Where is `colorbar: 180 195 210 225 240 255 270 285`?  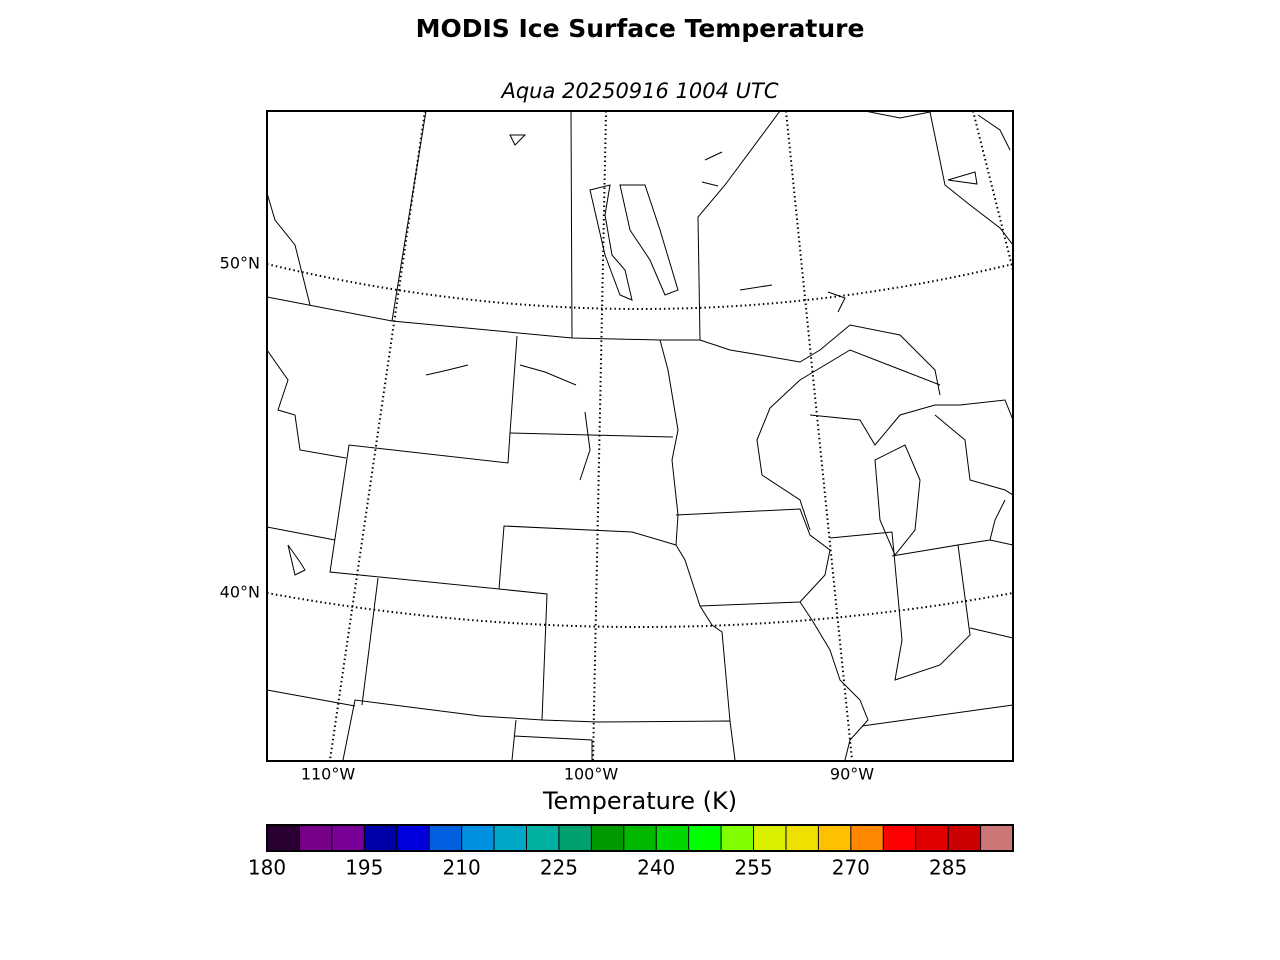 colorbar: 180 195 210 225 240 255 270 285 is located at coordinates (631, 852).